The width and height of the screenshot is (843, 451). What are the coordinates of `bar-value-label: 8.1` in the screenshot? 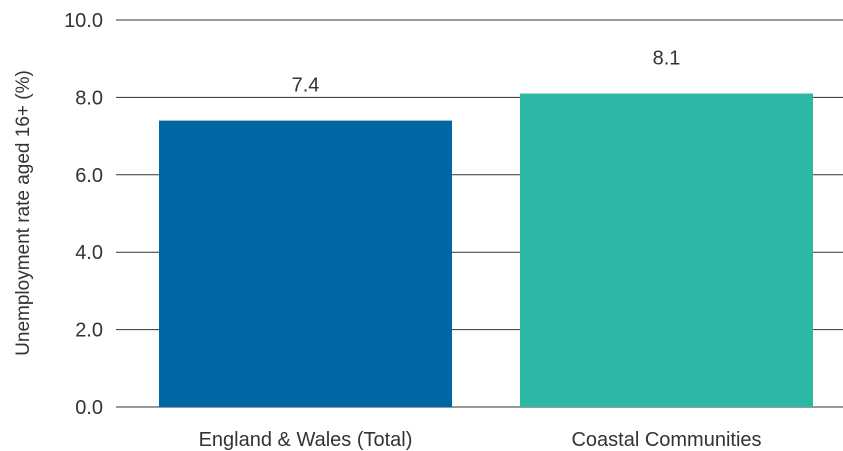 It's located at (667, 59).